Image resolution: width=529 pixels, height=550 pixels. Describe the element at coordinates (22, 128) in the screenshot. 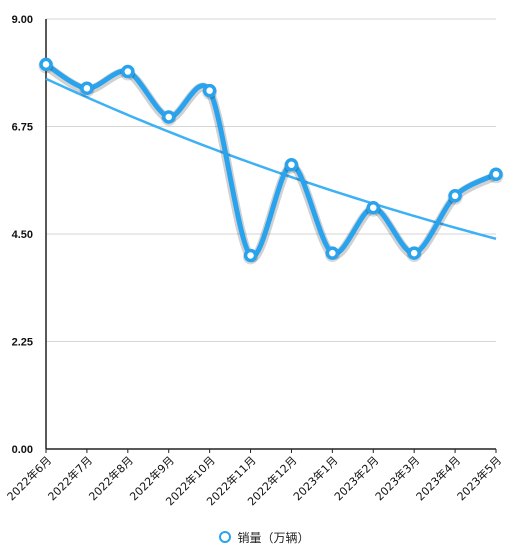

I see `y-tick-label: 6.75` at that location.